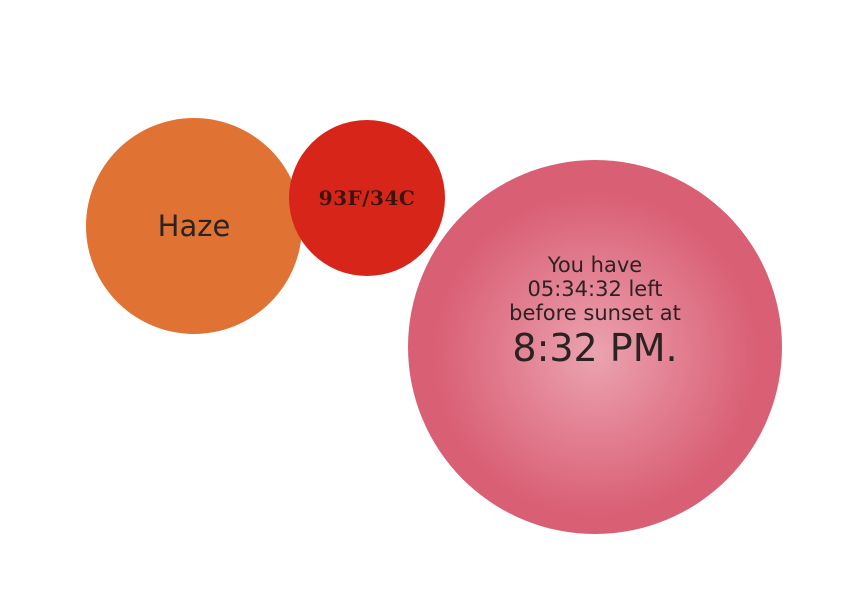 This screenshot has width=862, height=590. I want to click on sunset-time: 8:32 PM., so click(595, 348).